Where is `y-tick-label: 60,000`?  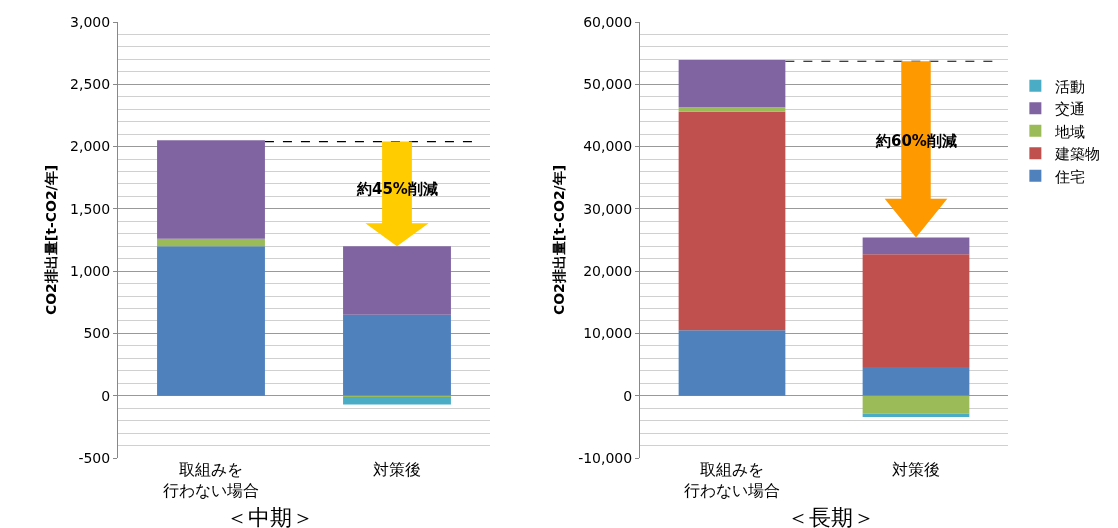
y-tick-label: 60,000 is located at coordinates (608, 21).